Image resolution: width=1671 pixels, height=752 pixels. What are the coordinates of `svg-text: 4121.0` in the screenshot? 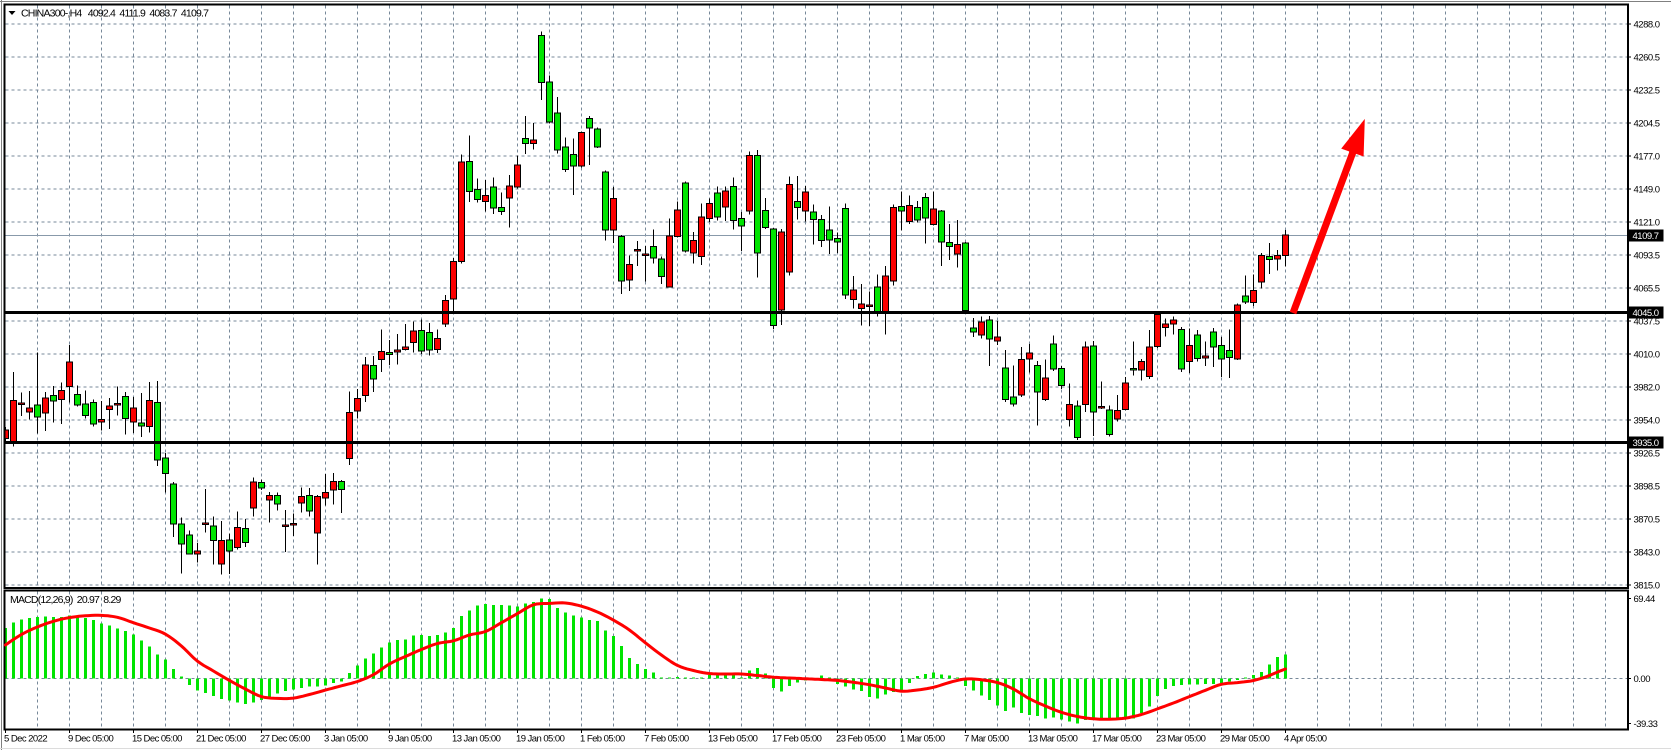 It's located at (1647, 222).